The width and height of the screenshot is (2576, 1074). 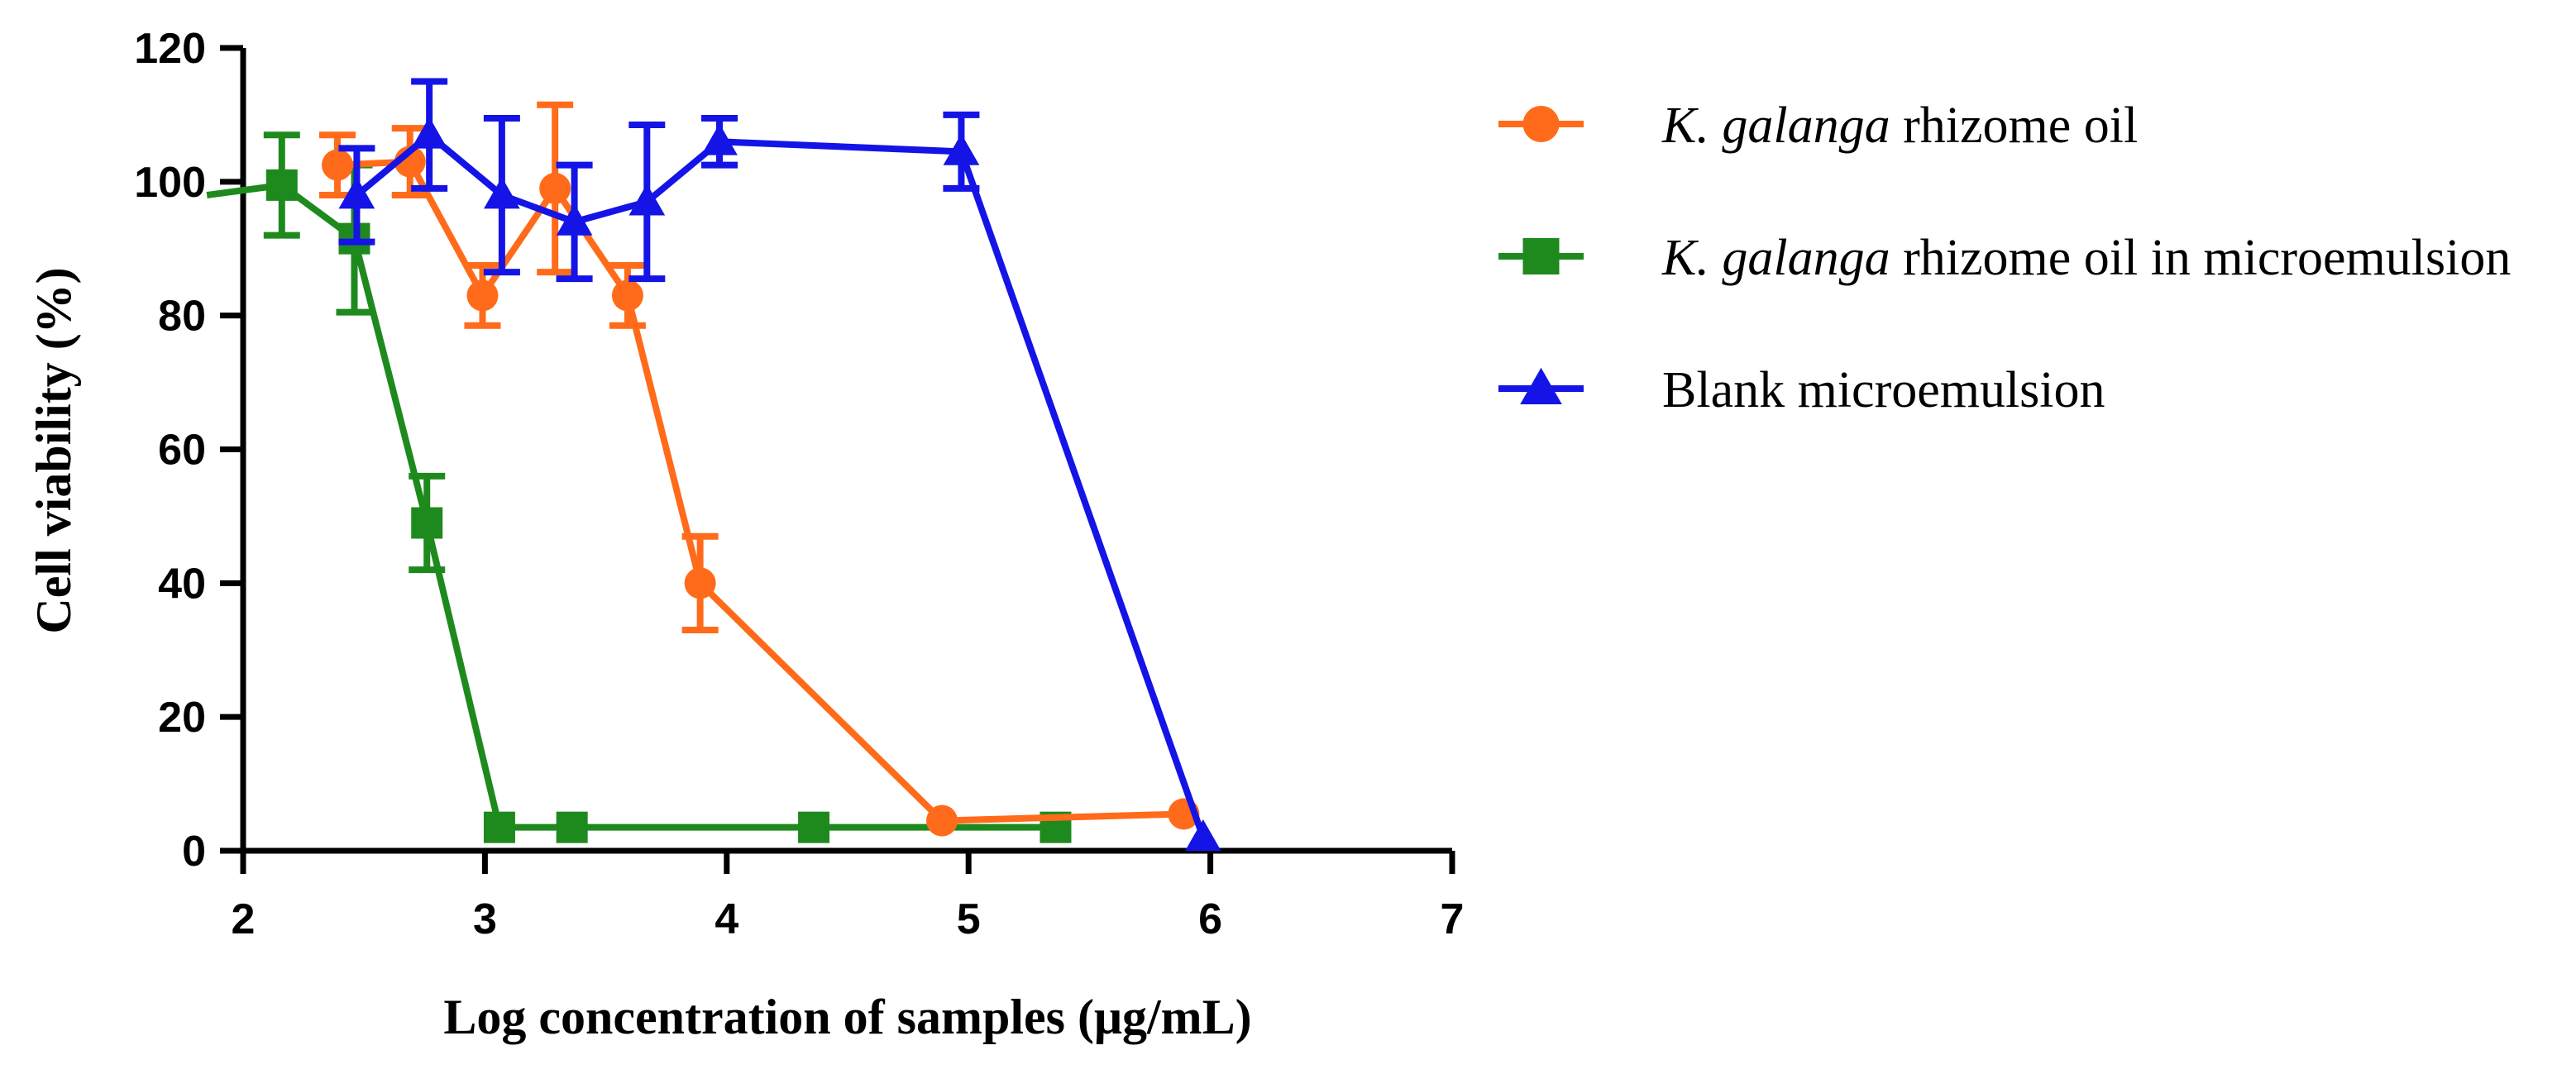 I want to click on legend-label-text: rhizome oil in microemulsion, so click(x=2200, y=258).